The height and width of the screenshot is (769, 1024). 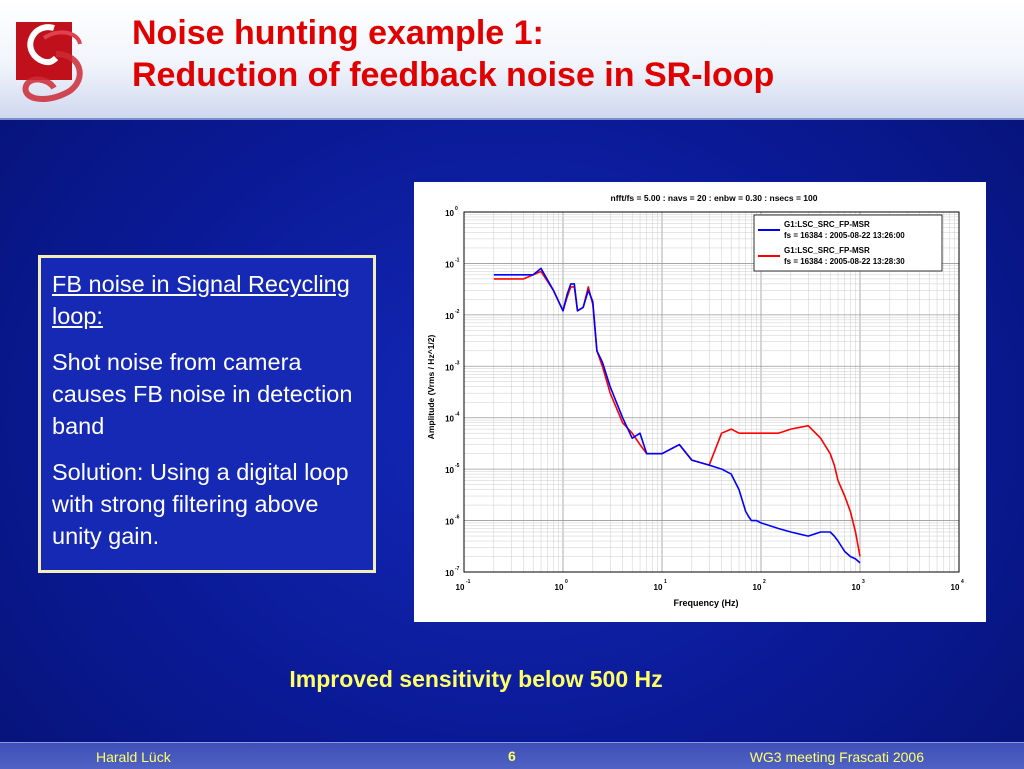 What do you see at coordinates (457, 260) in the screenshot?
I see `y-tick-exponent: -1` at bounding box center [457, 260].